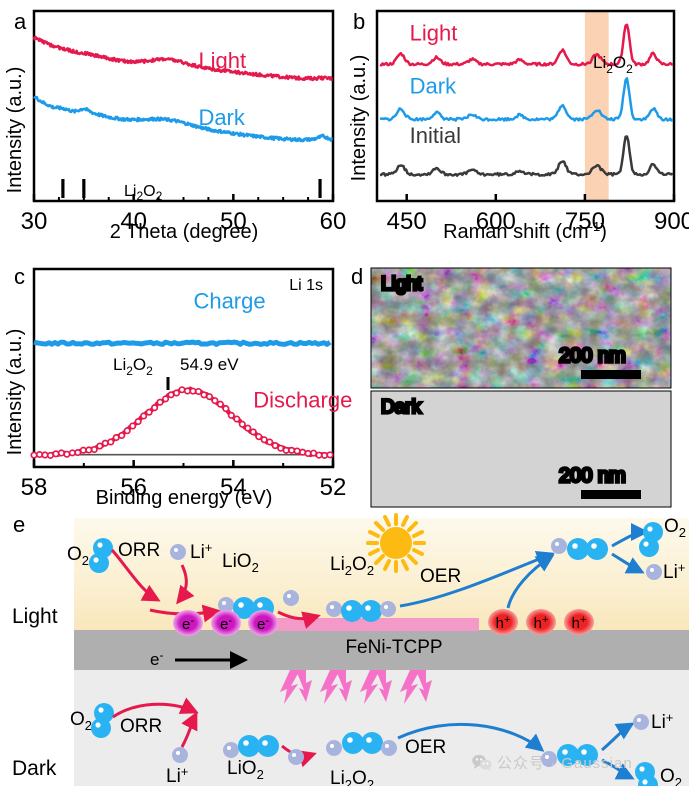 Image resolution: width=689 pixels, height=786 pixels. Describe the element at coordinates (299, 619) in the screenshot. I see `lio2-to-li2o2-arrow-light` at that location.